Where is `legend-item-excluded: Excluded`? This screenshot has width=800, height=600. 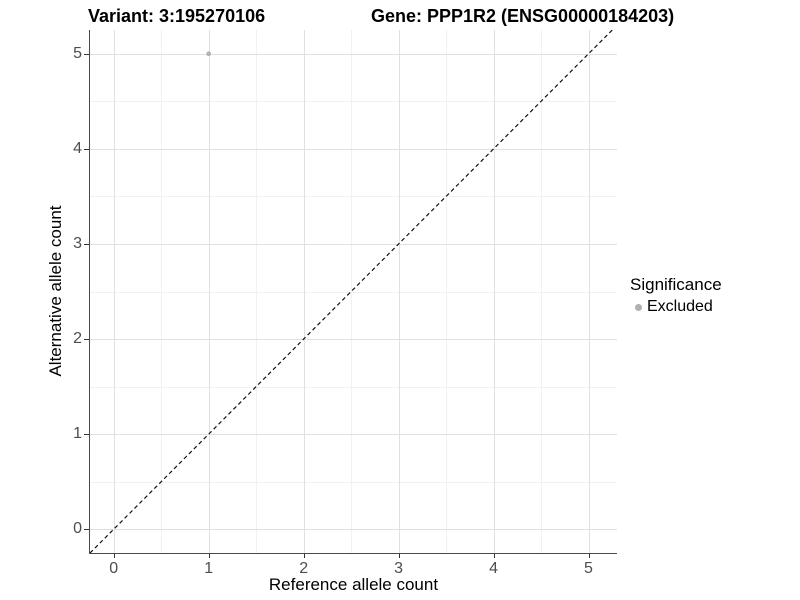 legend-item-excluded: Excluded is located at coordinates (705, 307).